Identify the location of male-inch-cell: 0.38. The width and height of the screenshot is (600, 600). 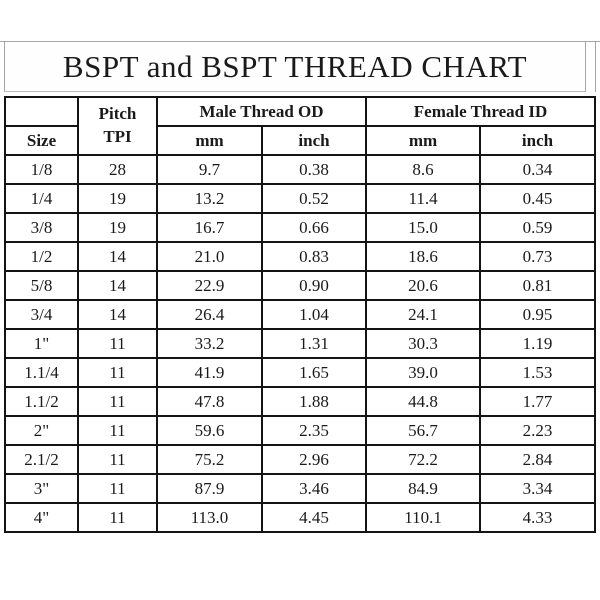
(314, 169).